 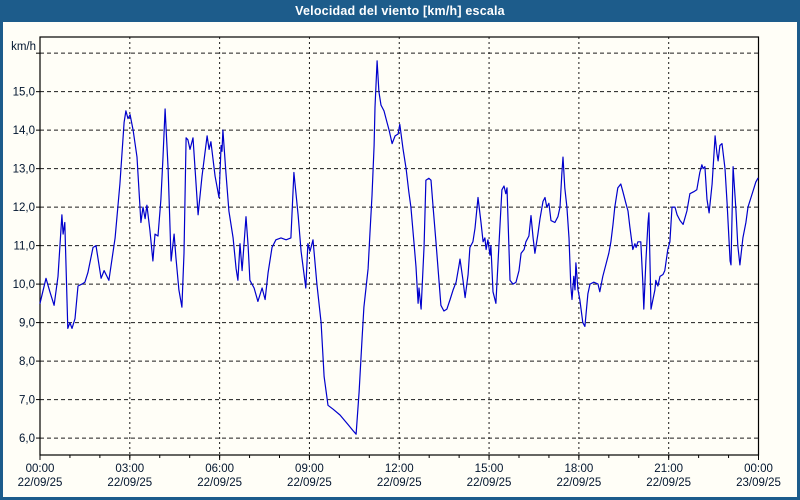 I want to click on window-title: Velocidad del viento [km/h] escala, so click(x=400, y=11).